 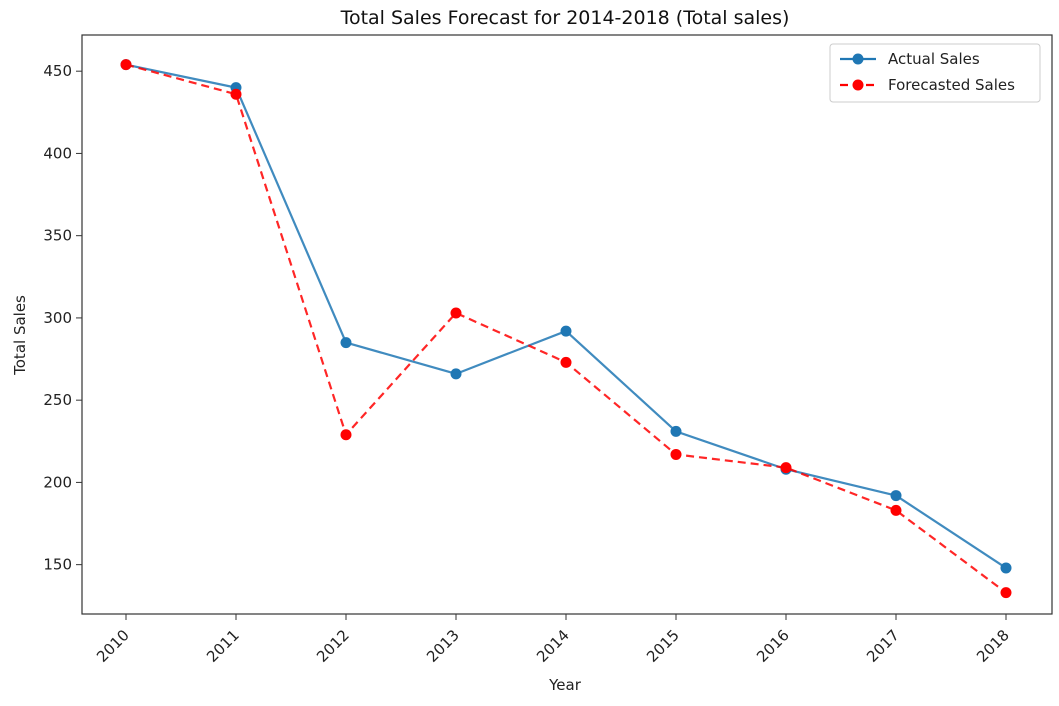 What do you see at coordinates (57, 482) in the screenshot?
I see `y-tick-label: 200` at bounding box center [57, 482].